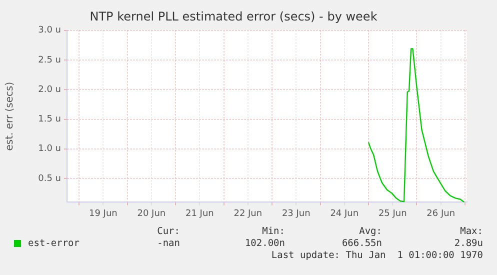 This screenshot has height=275, width=497. What do you see at coordinates (168, 243) in the screenshot?
I see `text: -nan` at bounding box center [168, 243].